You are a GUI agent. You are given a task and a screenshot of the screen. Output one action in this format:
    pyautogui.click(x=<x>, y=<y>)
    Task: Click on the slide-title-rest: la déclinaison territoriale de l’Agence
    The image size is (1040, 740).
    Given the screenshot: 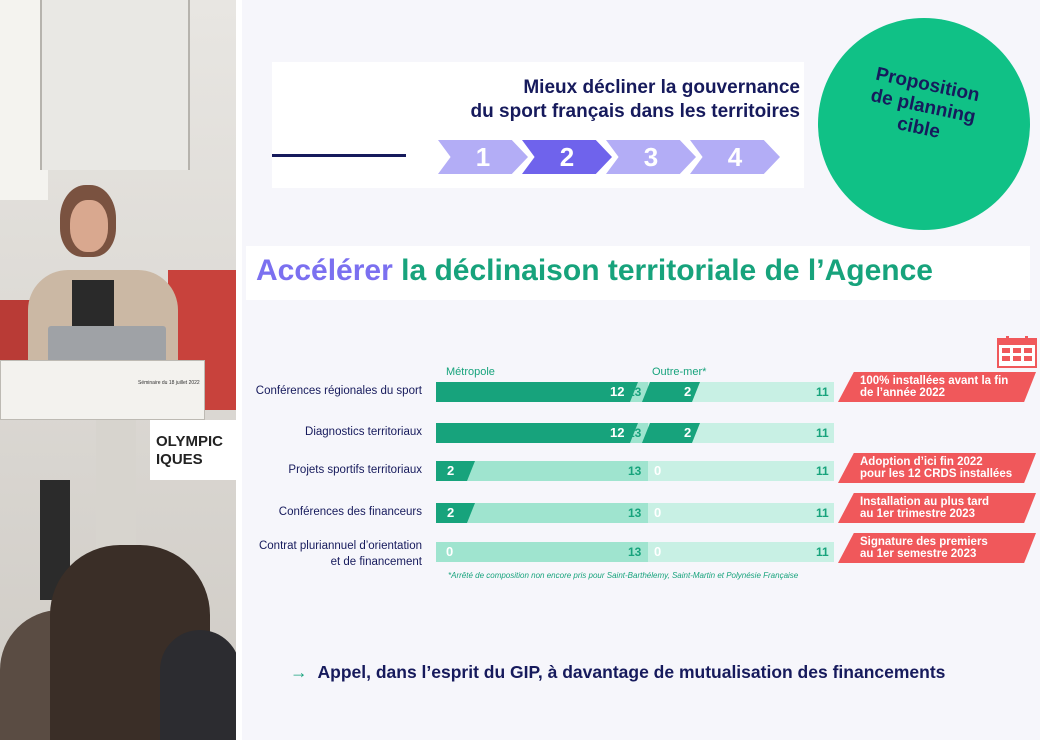 What is the action you would take?
    pyautogui.click(x=662, y=270)
    